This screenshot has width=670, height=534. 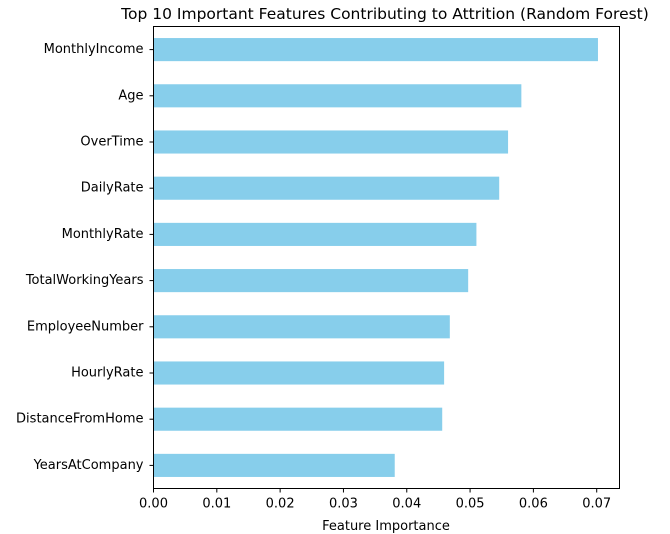 I want to click on bar-age, so click(x=337, y=96).